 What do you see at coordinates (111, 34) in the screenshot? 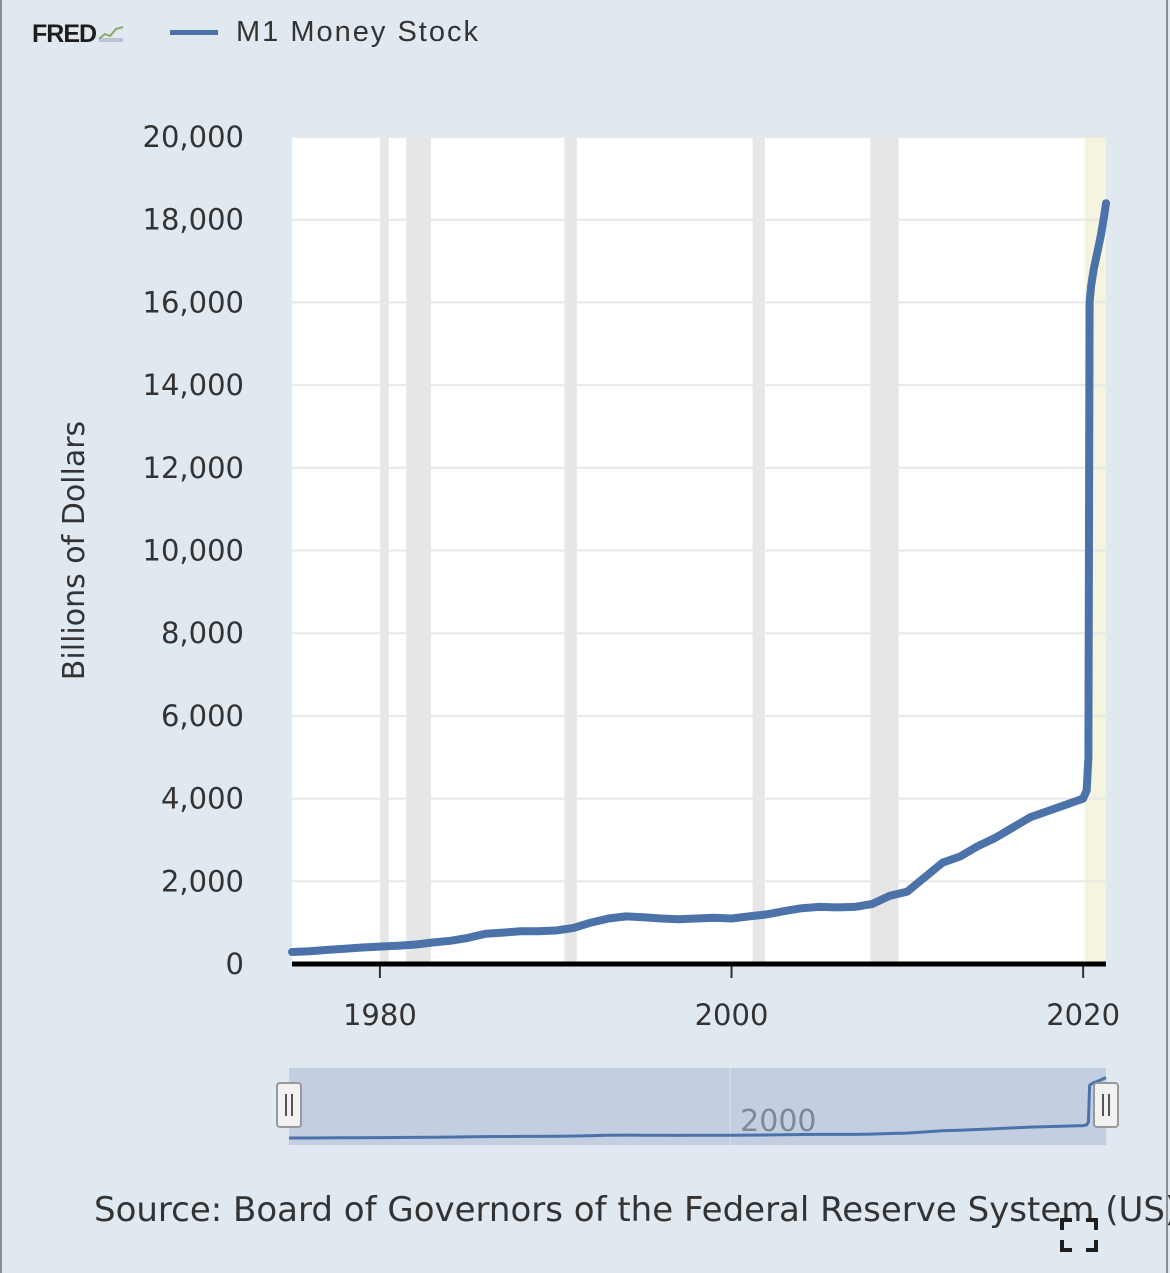
I see `chart-line-icon` at bounding box center [111, 34].